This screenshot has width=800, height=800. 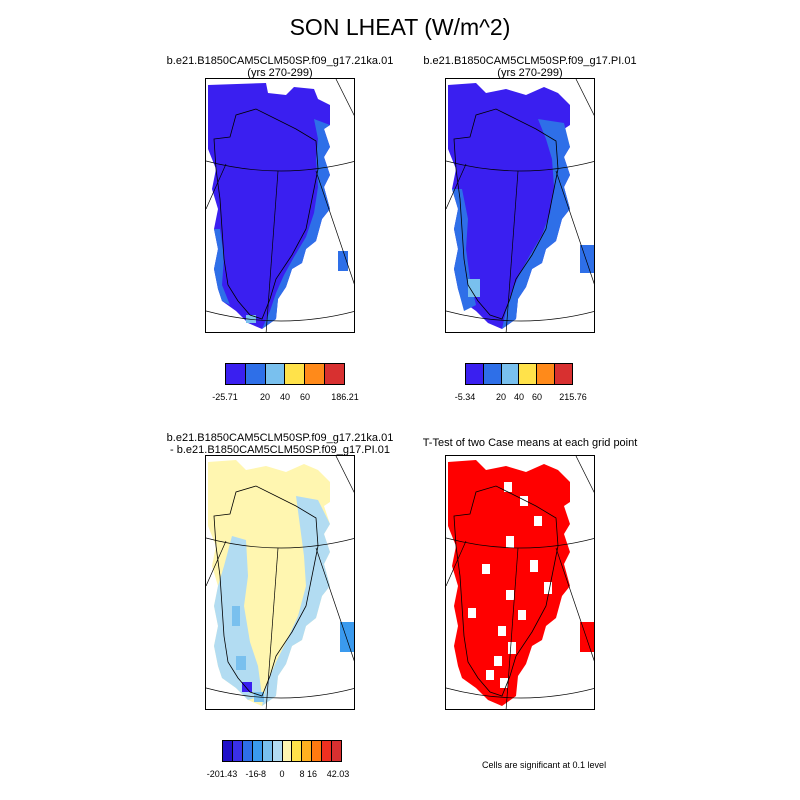 I want to click on colorbar-label: -5.34, so click(x=465, y=397).